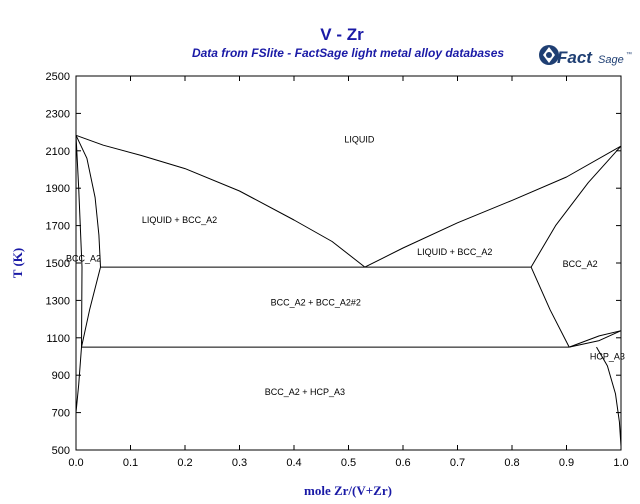  What do you see at coordinates (305, 392) in the screenshot?
I see `phase-label: BCC_A2 + HCP_A3` at bounding box center [305, 392].